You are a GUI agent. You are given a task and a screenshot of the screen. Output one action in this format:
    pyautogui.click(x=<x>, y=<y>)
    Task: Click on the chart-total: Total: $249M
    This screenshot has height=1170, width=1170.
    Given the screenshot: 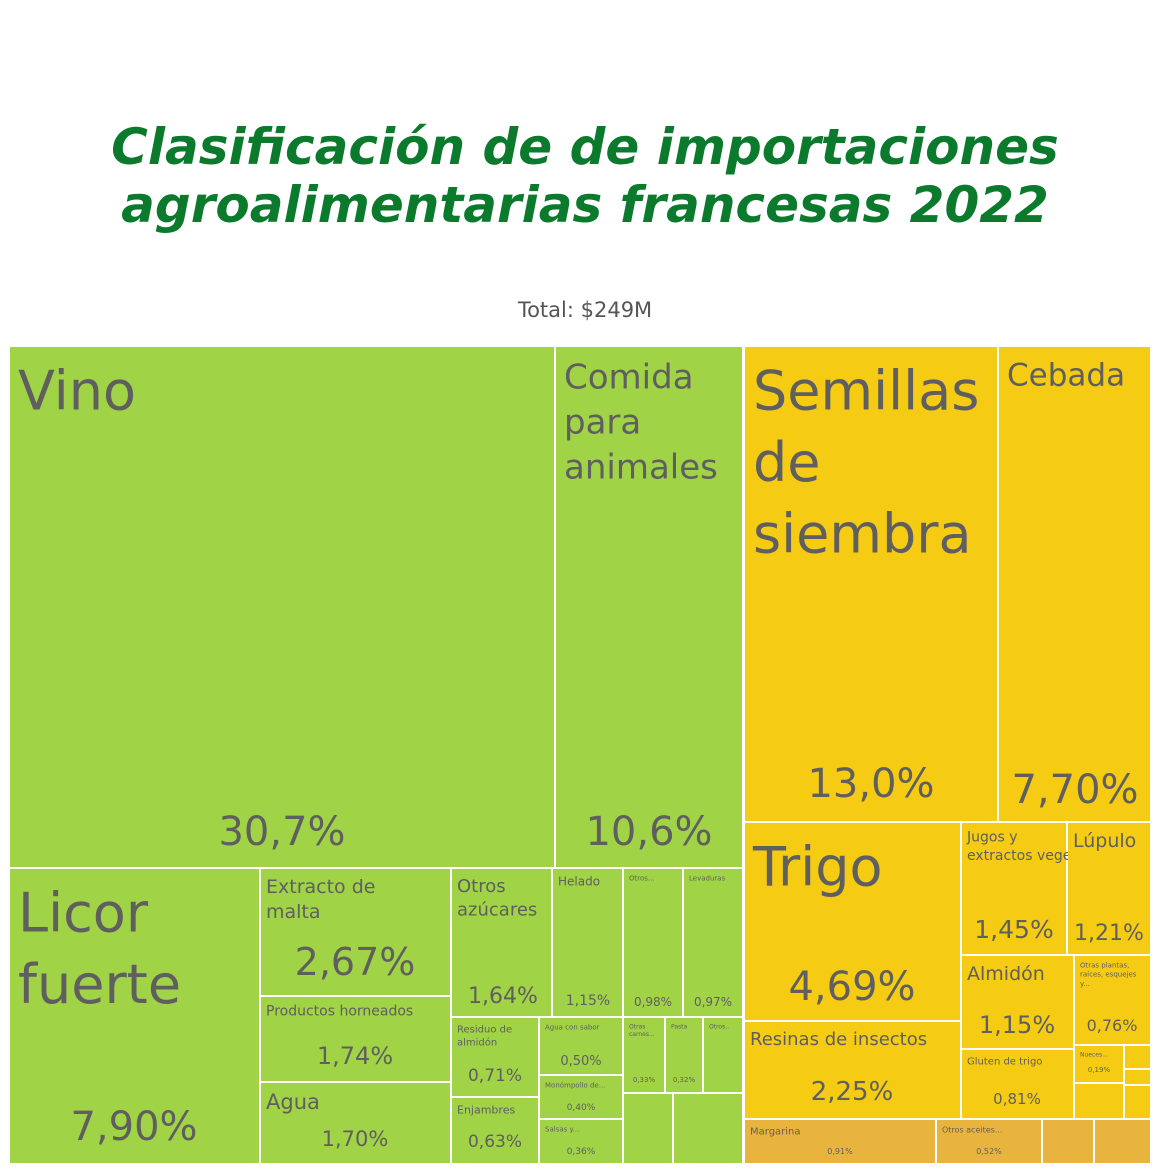 What is the action you would take?
    pyautogui.click(x=585, y=310)
    